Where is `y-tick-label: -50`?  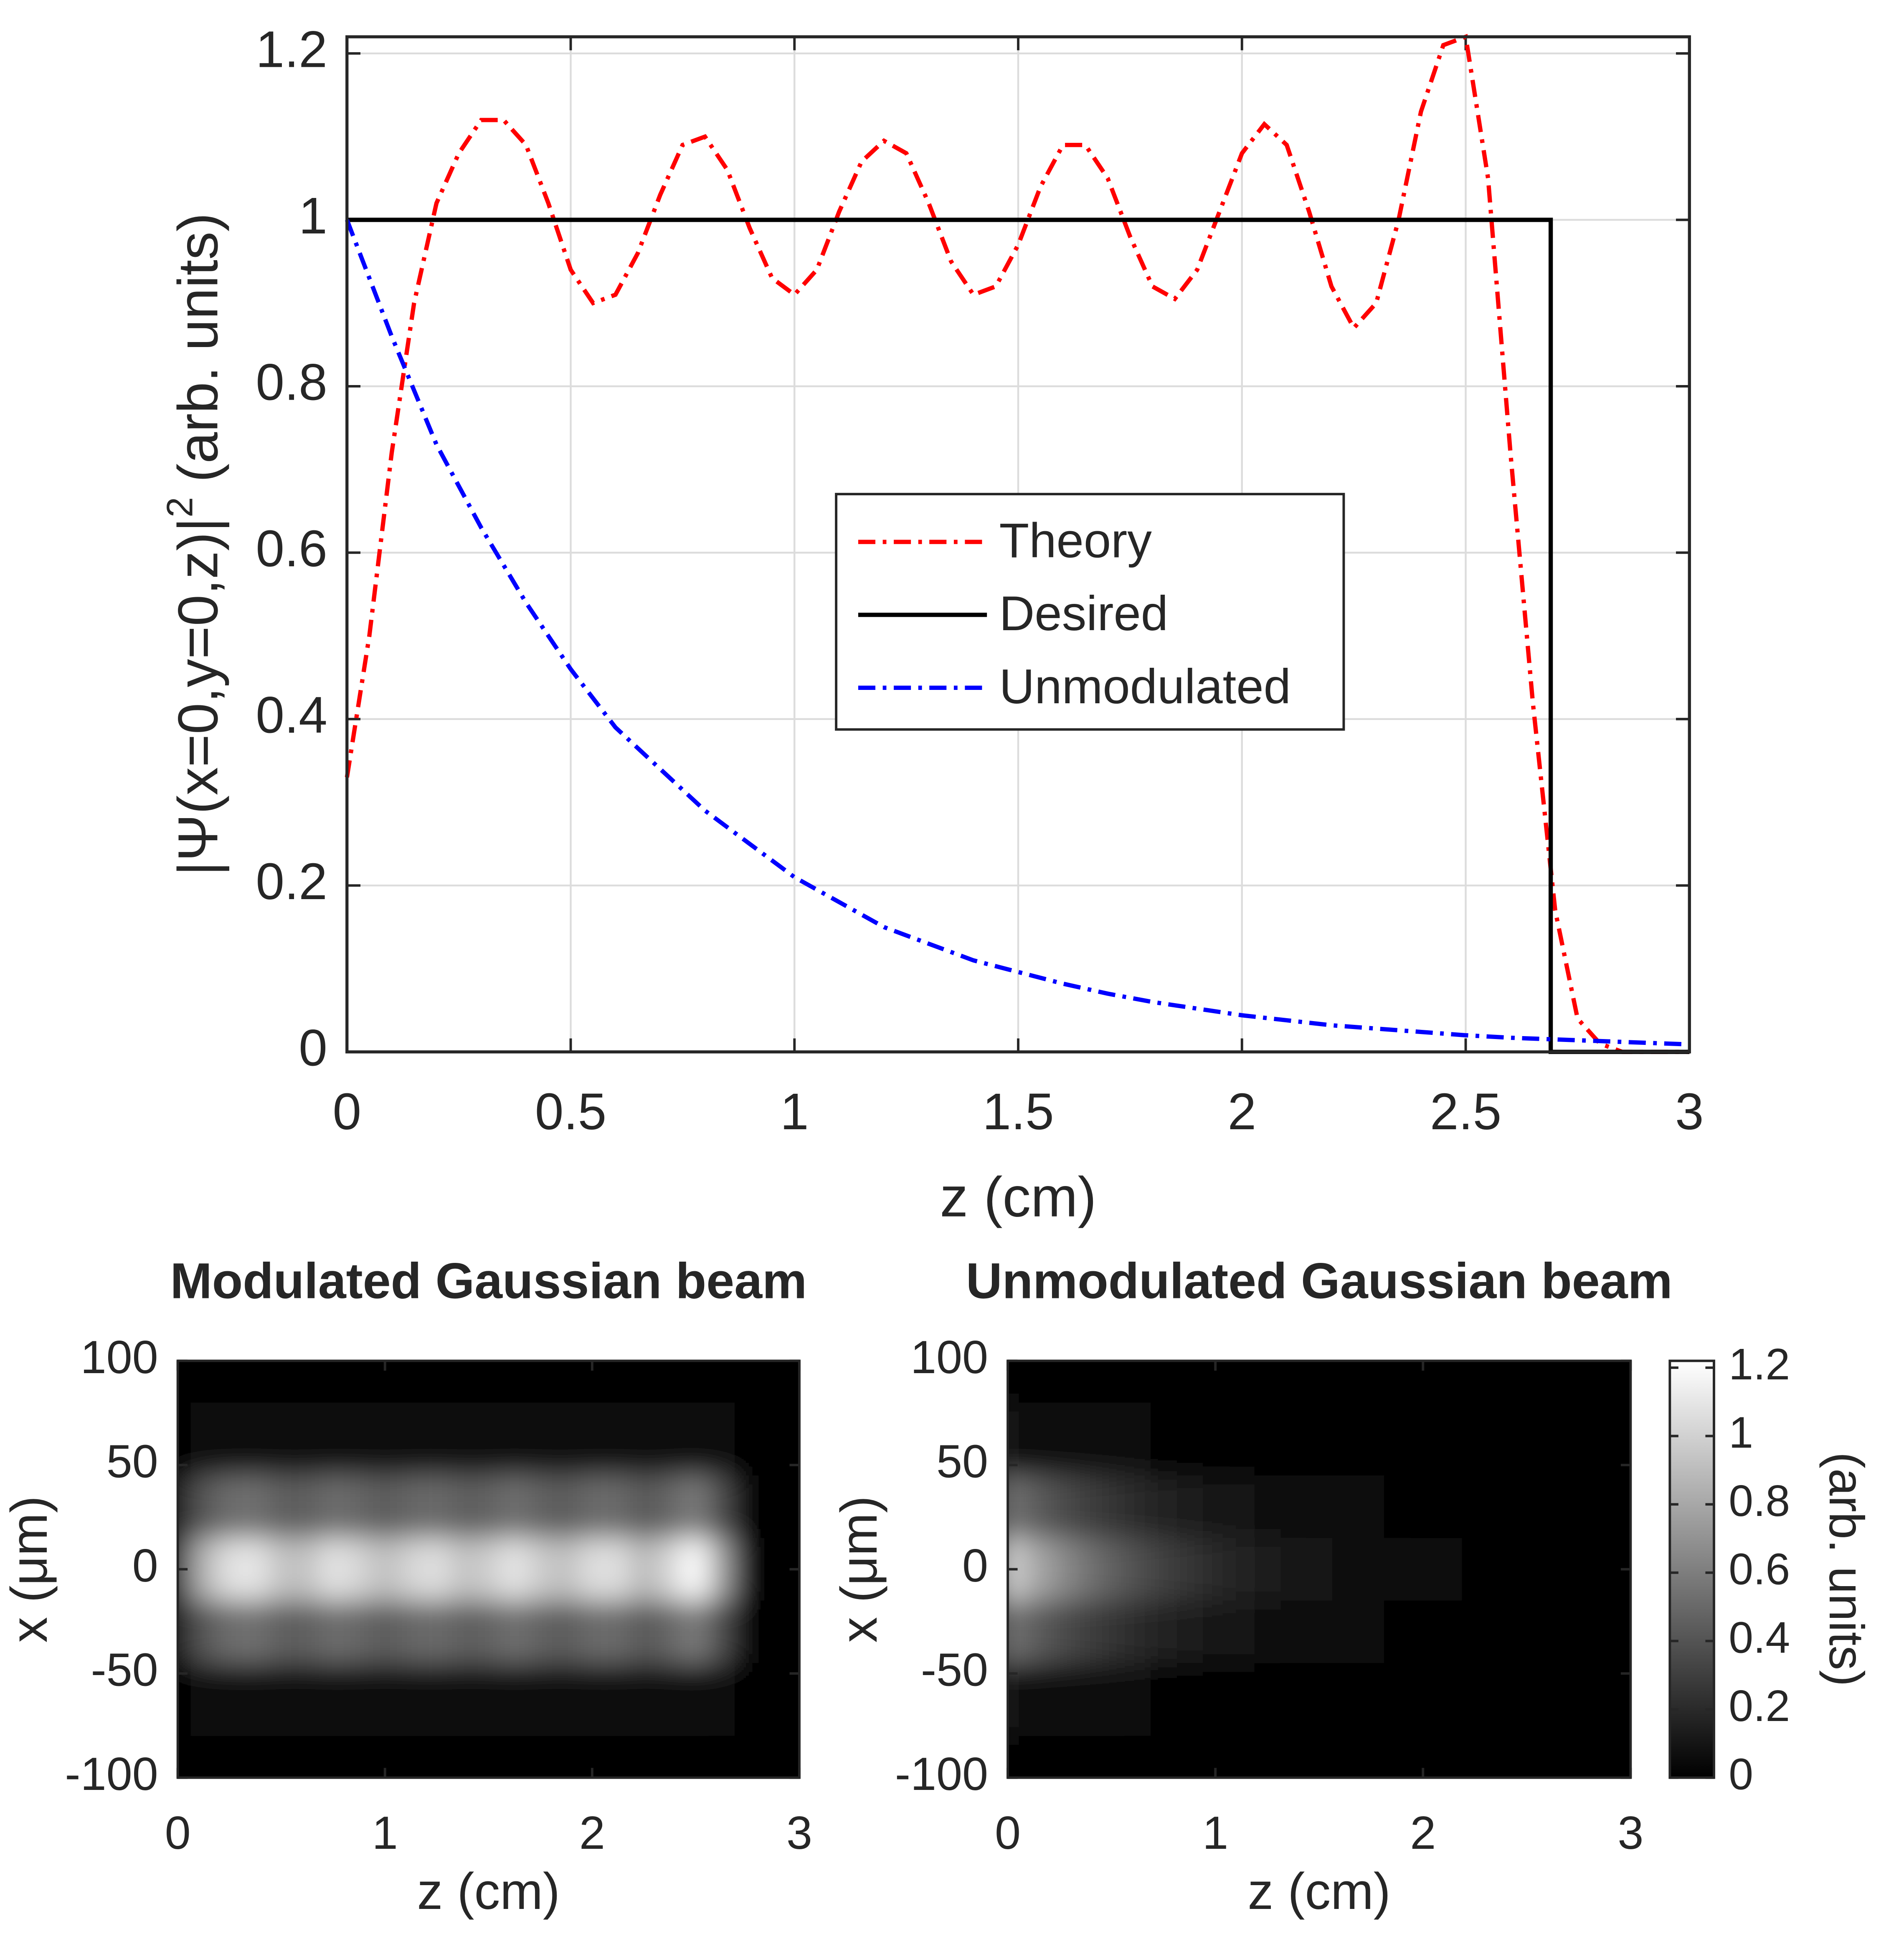
y-tick-label: -50 is located at coordinates (954, 1670).